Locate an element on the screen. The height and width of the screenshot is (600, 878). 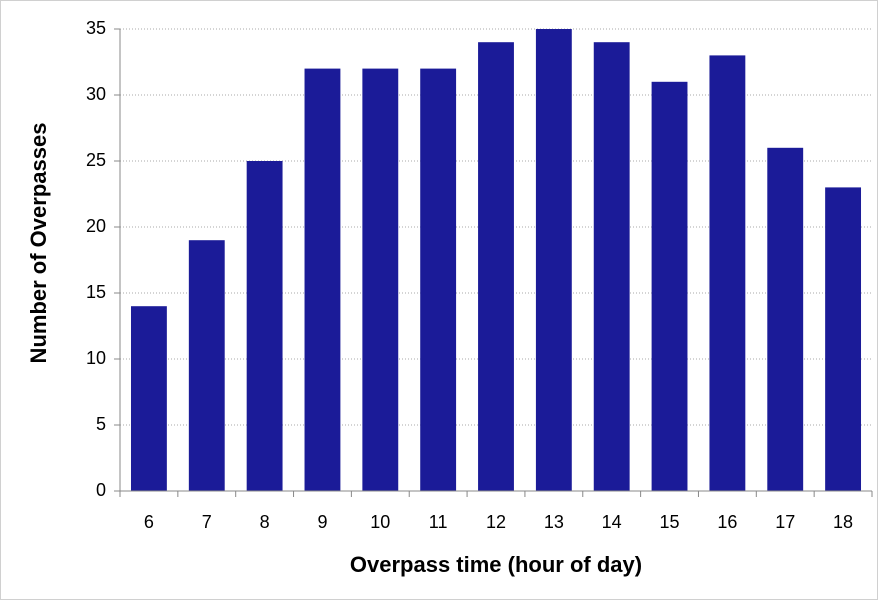
x-tick-label: 14 is located at coordinates (612, 522).